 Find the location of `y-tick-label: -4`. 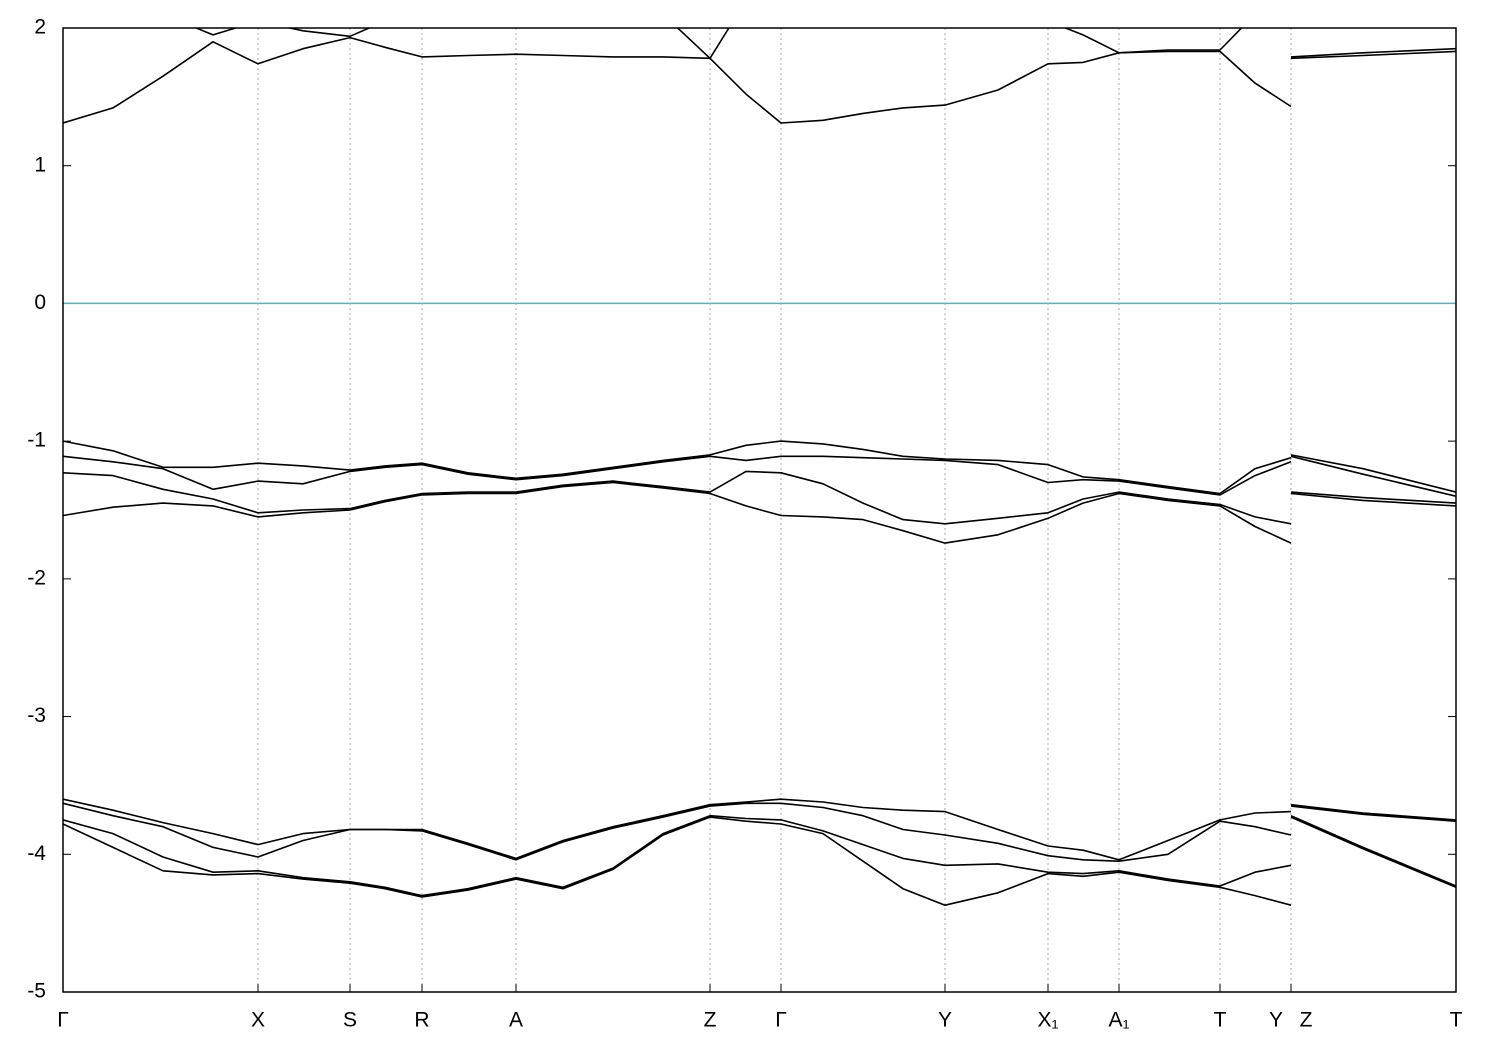

y-tick-label: -4 is located at coordinates (36, 853).